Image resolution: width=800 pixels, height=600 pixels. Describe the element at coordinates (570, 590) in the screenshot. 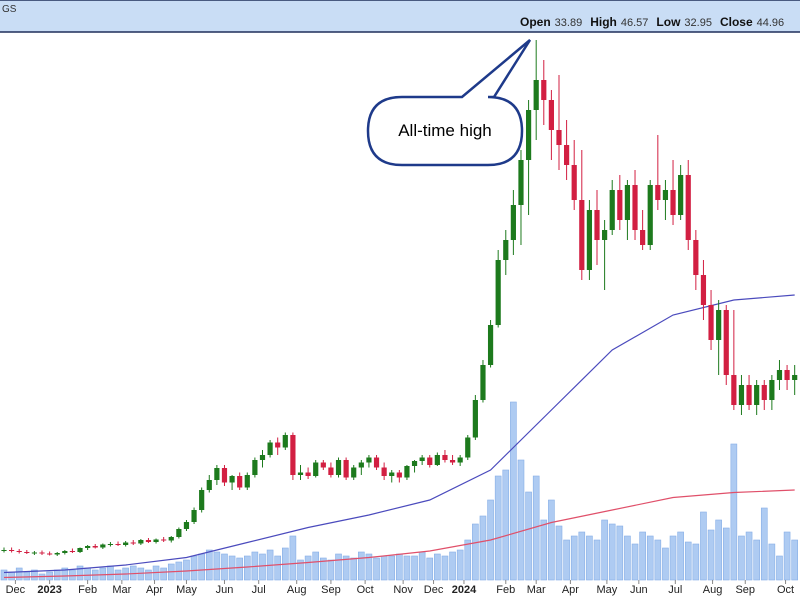

I see `x-tick-label: Apr` at that location.